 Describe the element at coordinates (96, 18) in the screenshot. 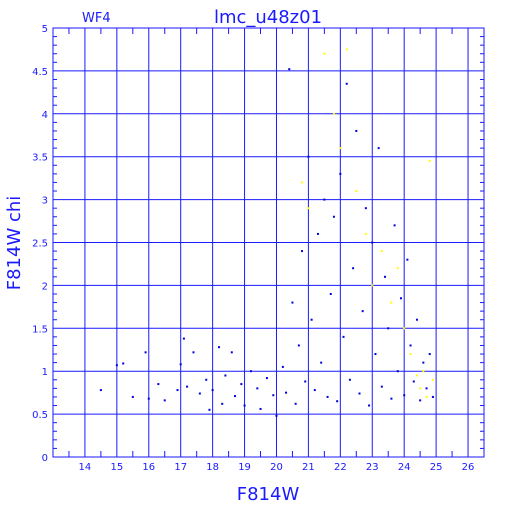

I see `panel-label: WF4` at that location.